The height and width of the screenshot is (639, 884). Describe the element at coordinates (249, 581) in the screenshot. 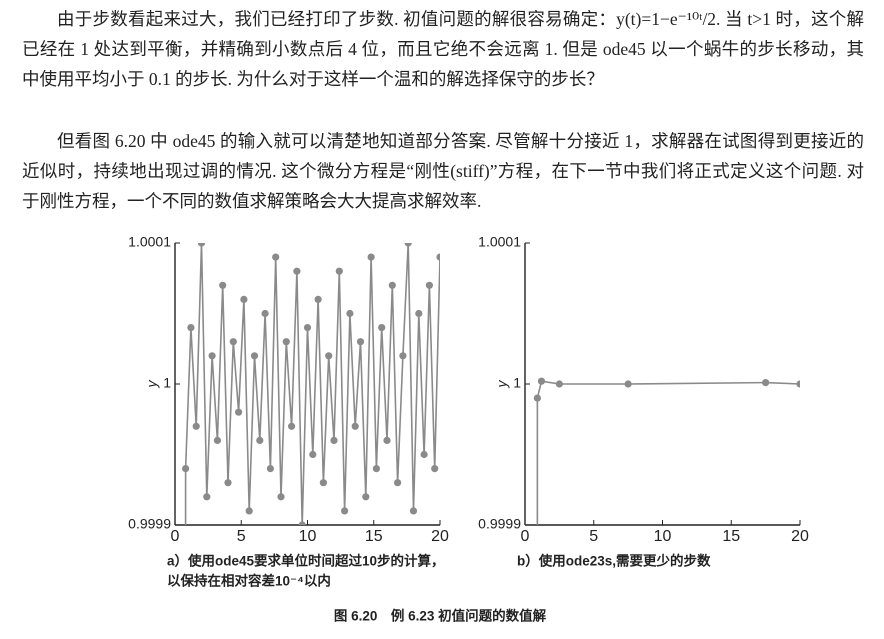

I see `chart-caption: 以保持在相对容差10⁻⁴以内` at that location.